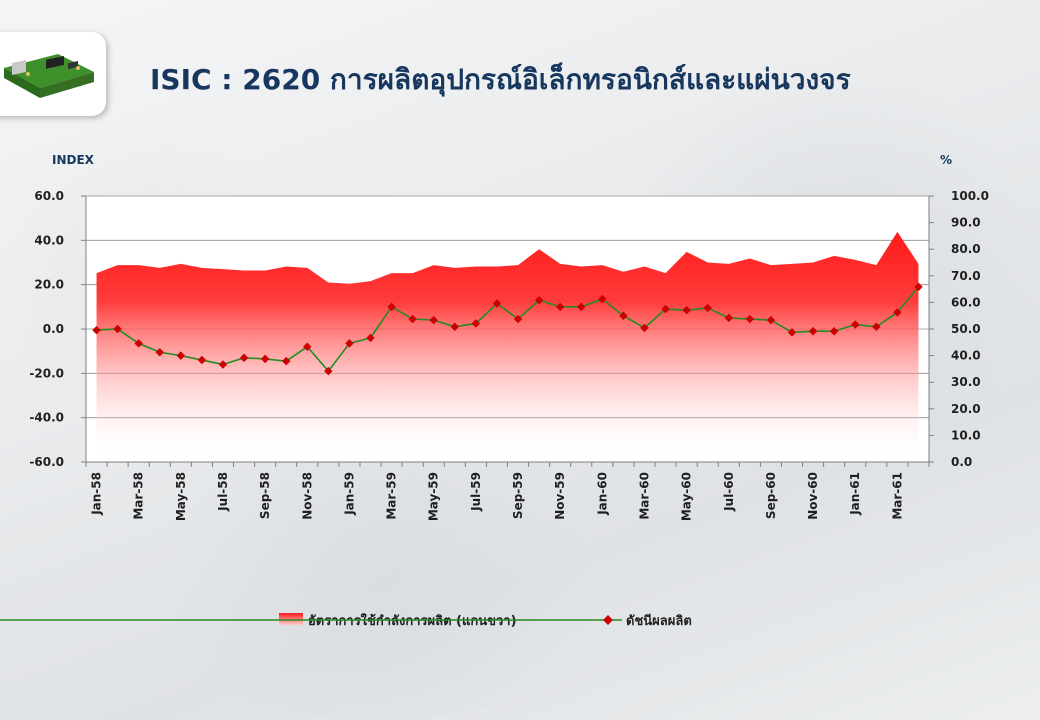 The image size is (1040, 720). What do you see at coordinates (476, 492) in the screenshot?
I see `x-tick-label: Jul-59` at bounding box center [476, 492].